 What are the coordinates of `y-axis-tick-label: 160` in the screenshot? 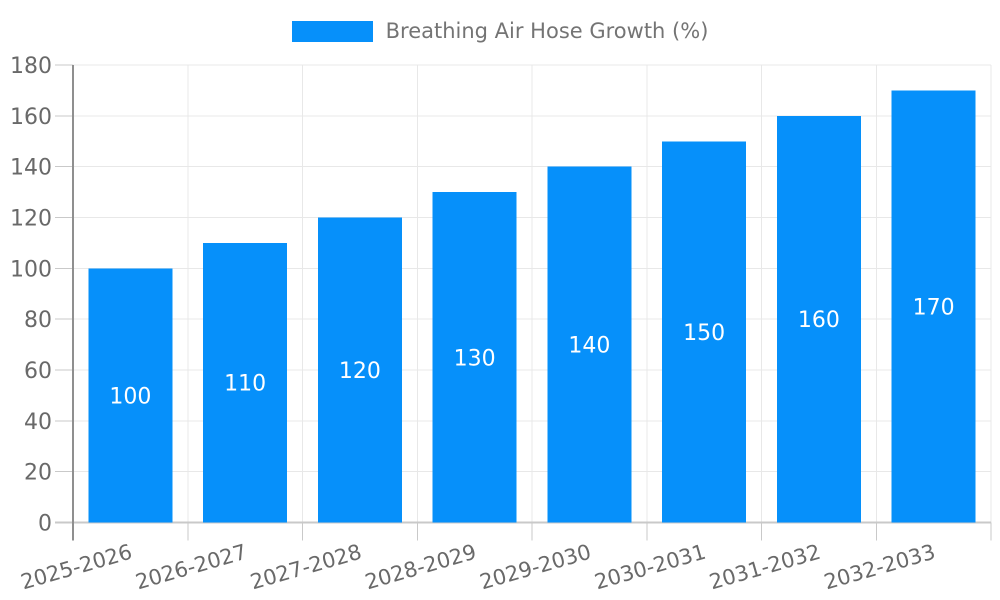 It's located at (31, 117).